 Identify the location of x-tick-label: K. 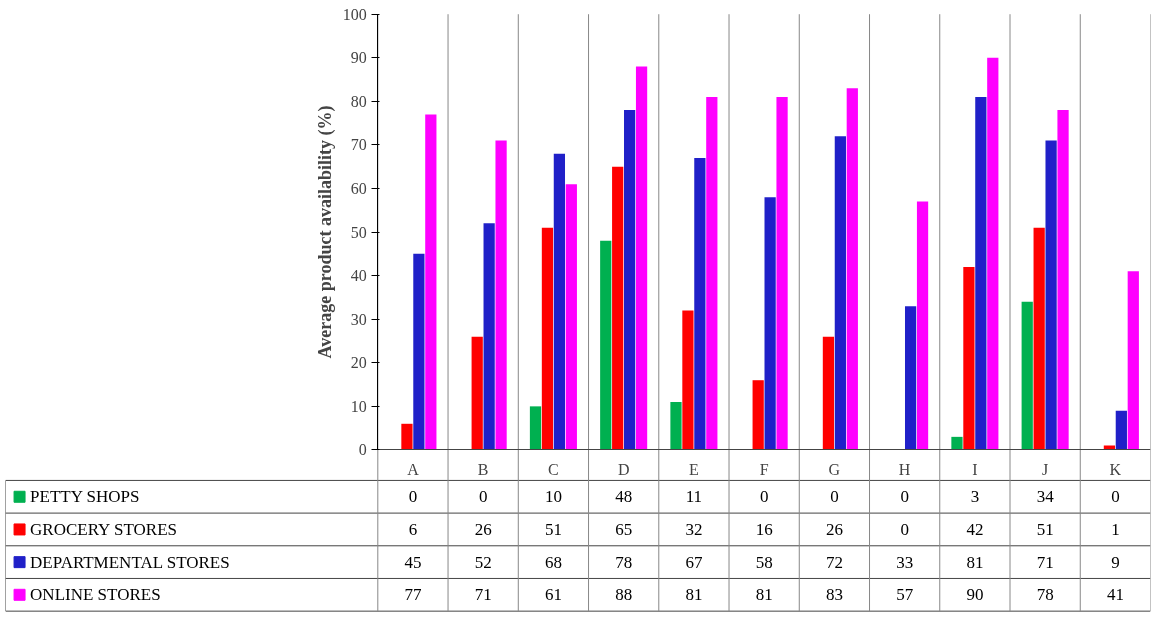
(1115, 469).